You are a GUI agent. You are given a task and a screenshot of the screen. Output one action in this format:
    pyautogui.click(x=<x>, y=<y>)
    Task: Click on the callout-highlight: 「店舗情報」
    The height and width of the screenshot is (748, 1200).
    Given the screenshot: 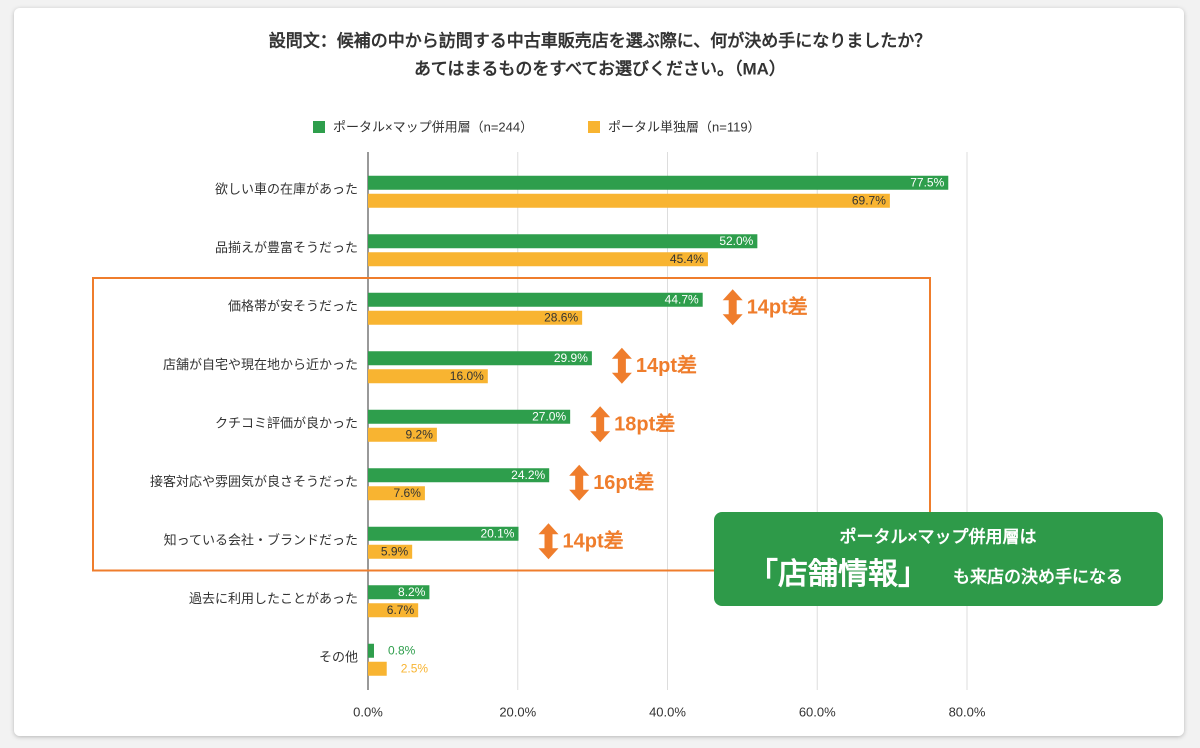 What is the action you would take?
    pyautogui.click(x=838, y=574)
    